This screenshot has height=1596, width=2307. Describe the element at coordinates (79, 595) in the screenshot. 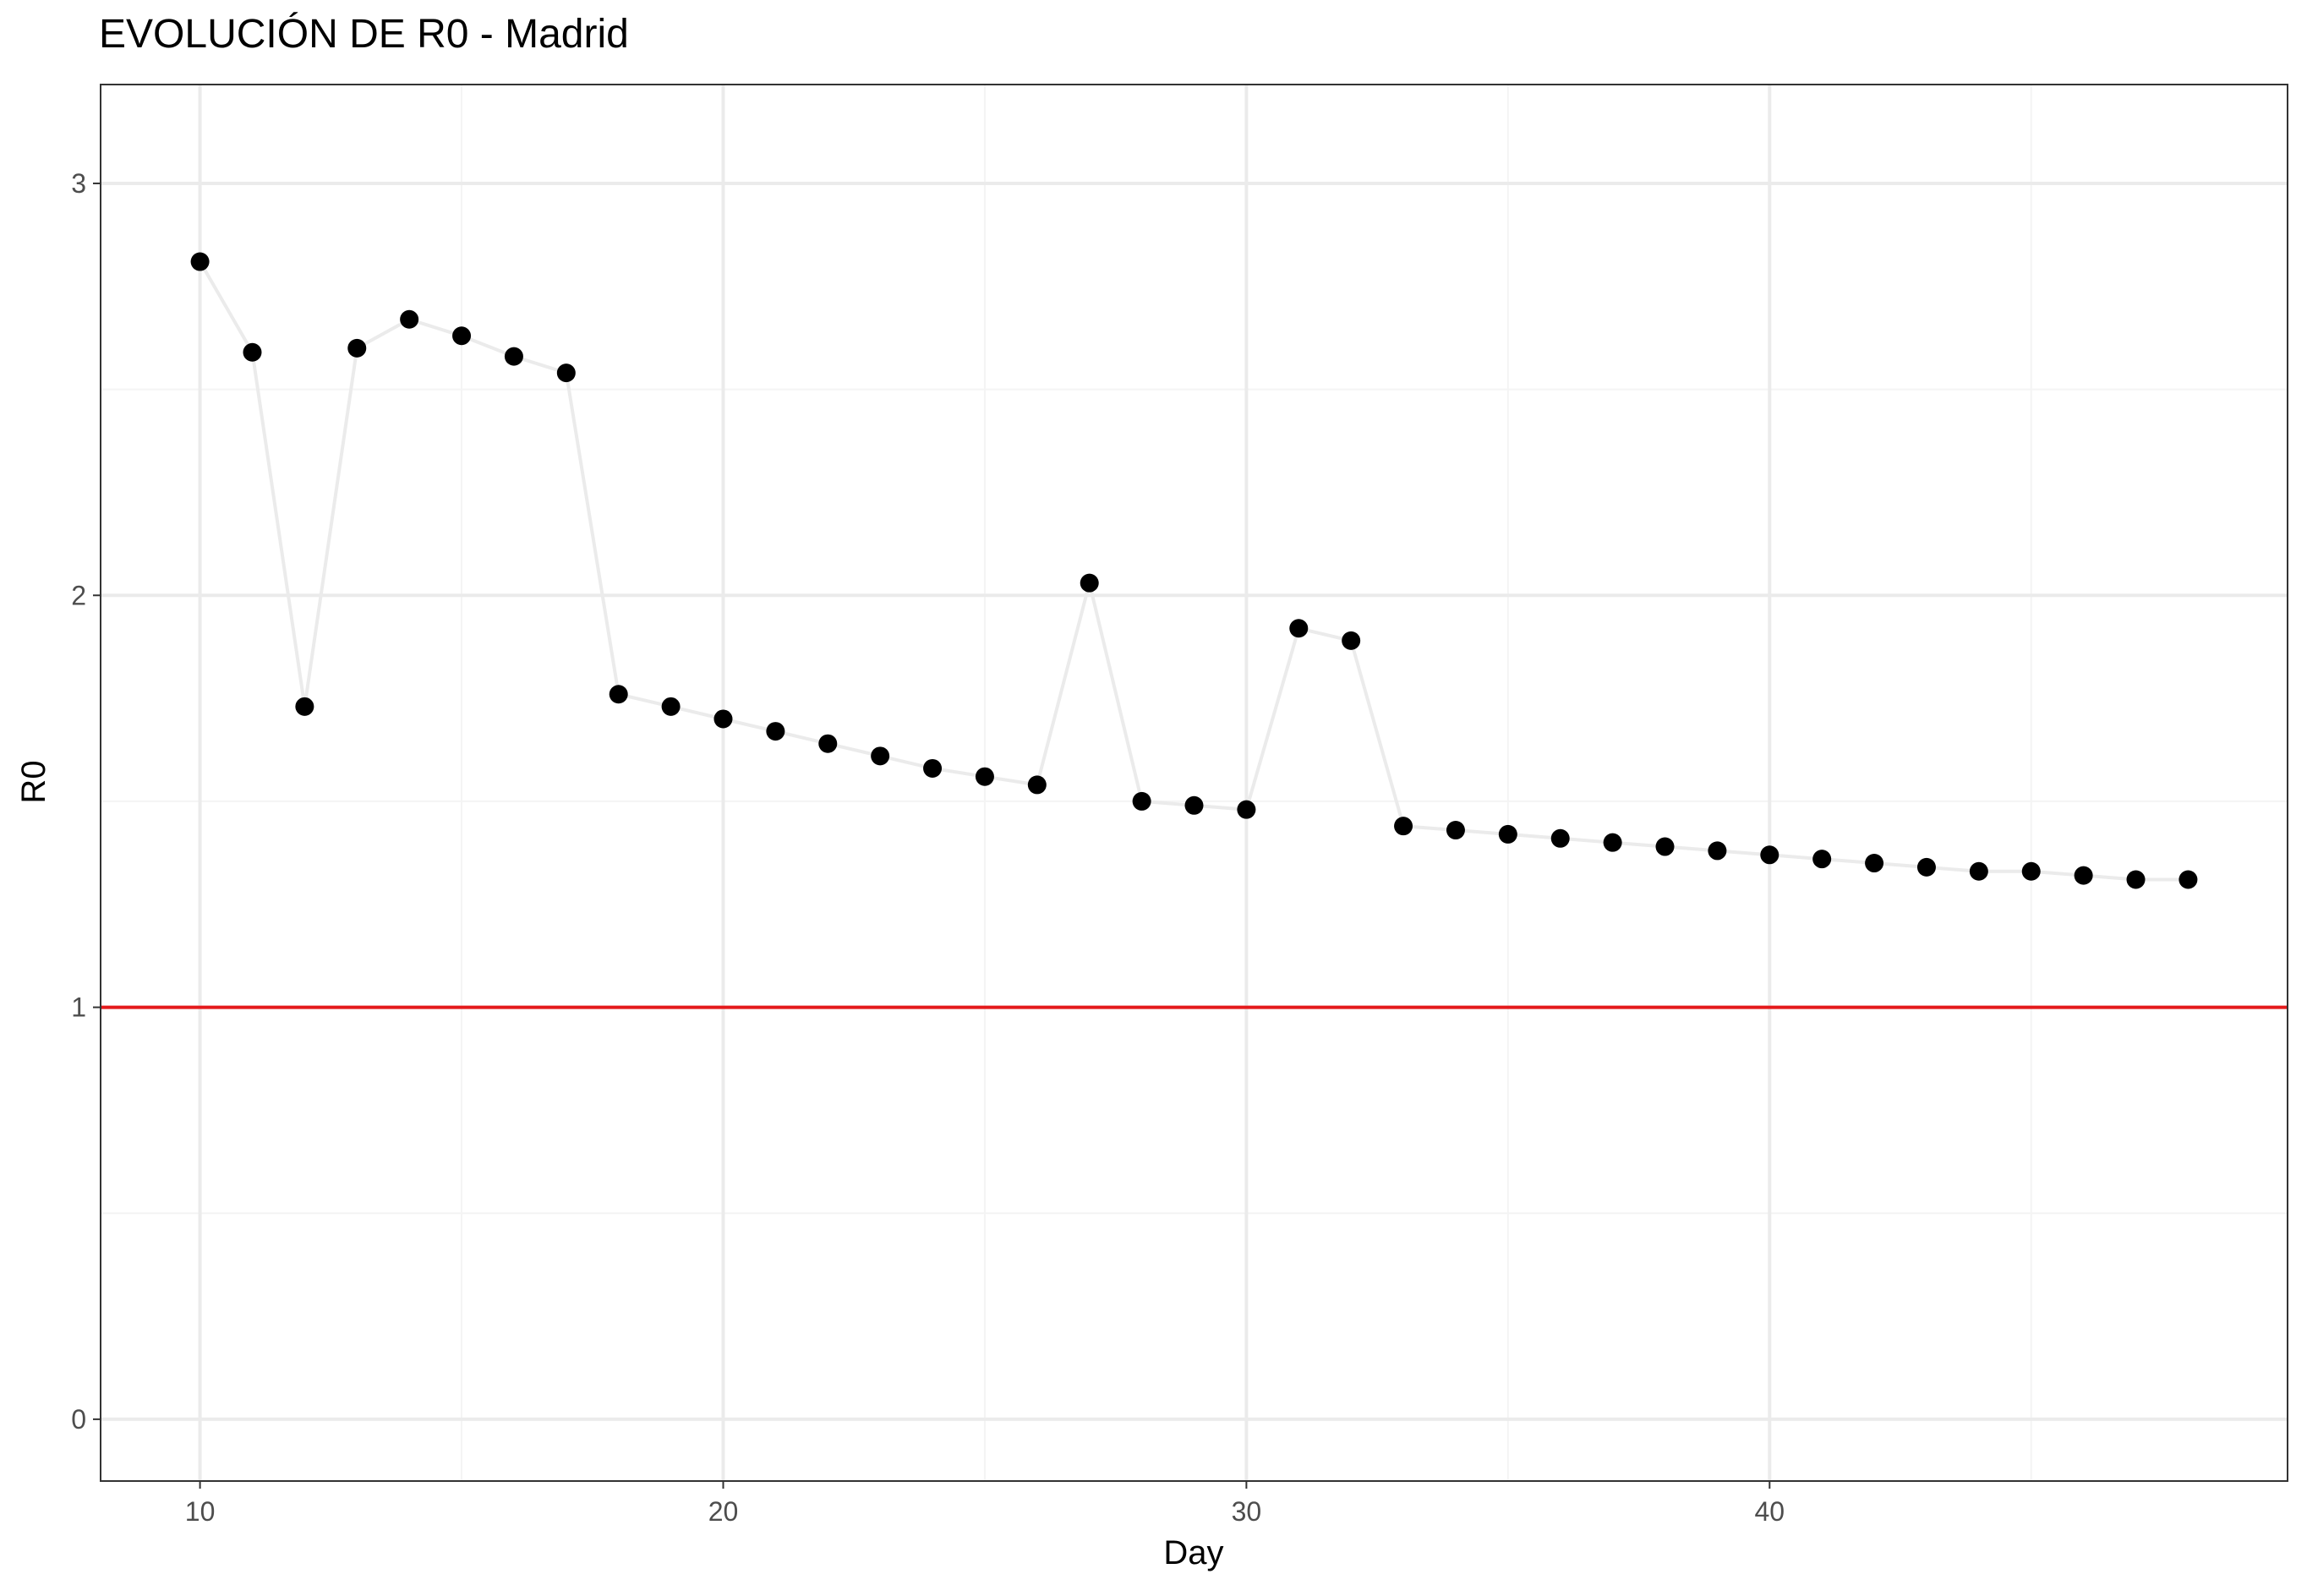

I see `y-tick-label: 2` at that location.